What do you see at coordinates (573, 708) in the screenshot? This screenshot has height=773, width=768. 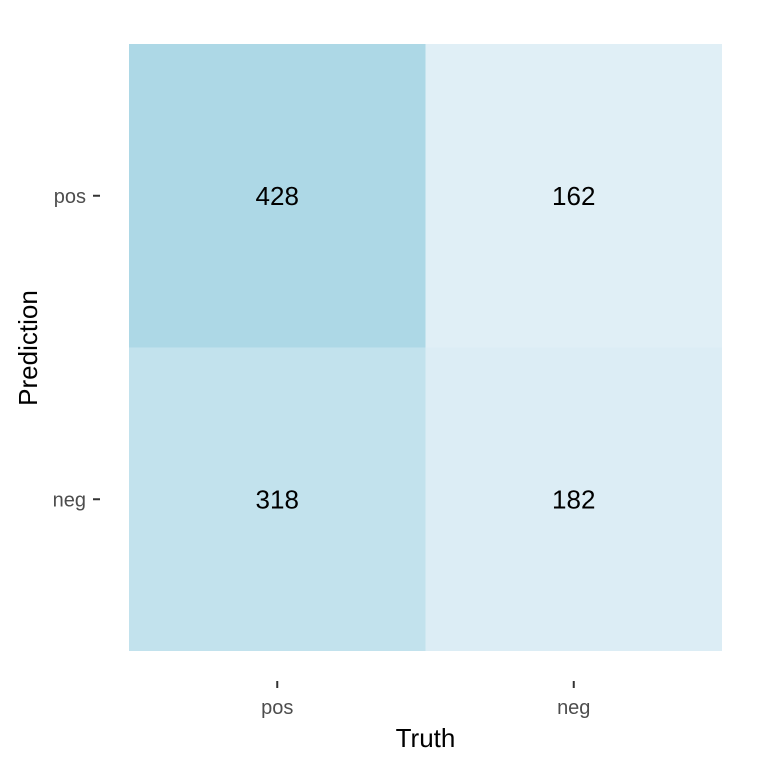 I see `x-tick-label-neg: neg` at bounding box center [573, 708].